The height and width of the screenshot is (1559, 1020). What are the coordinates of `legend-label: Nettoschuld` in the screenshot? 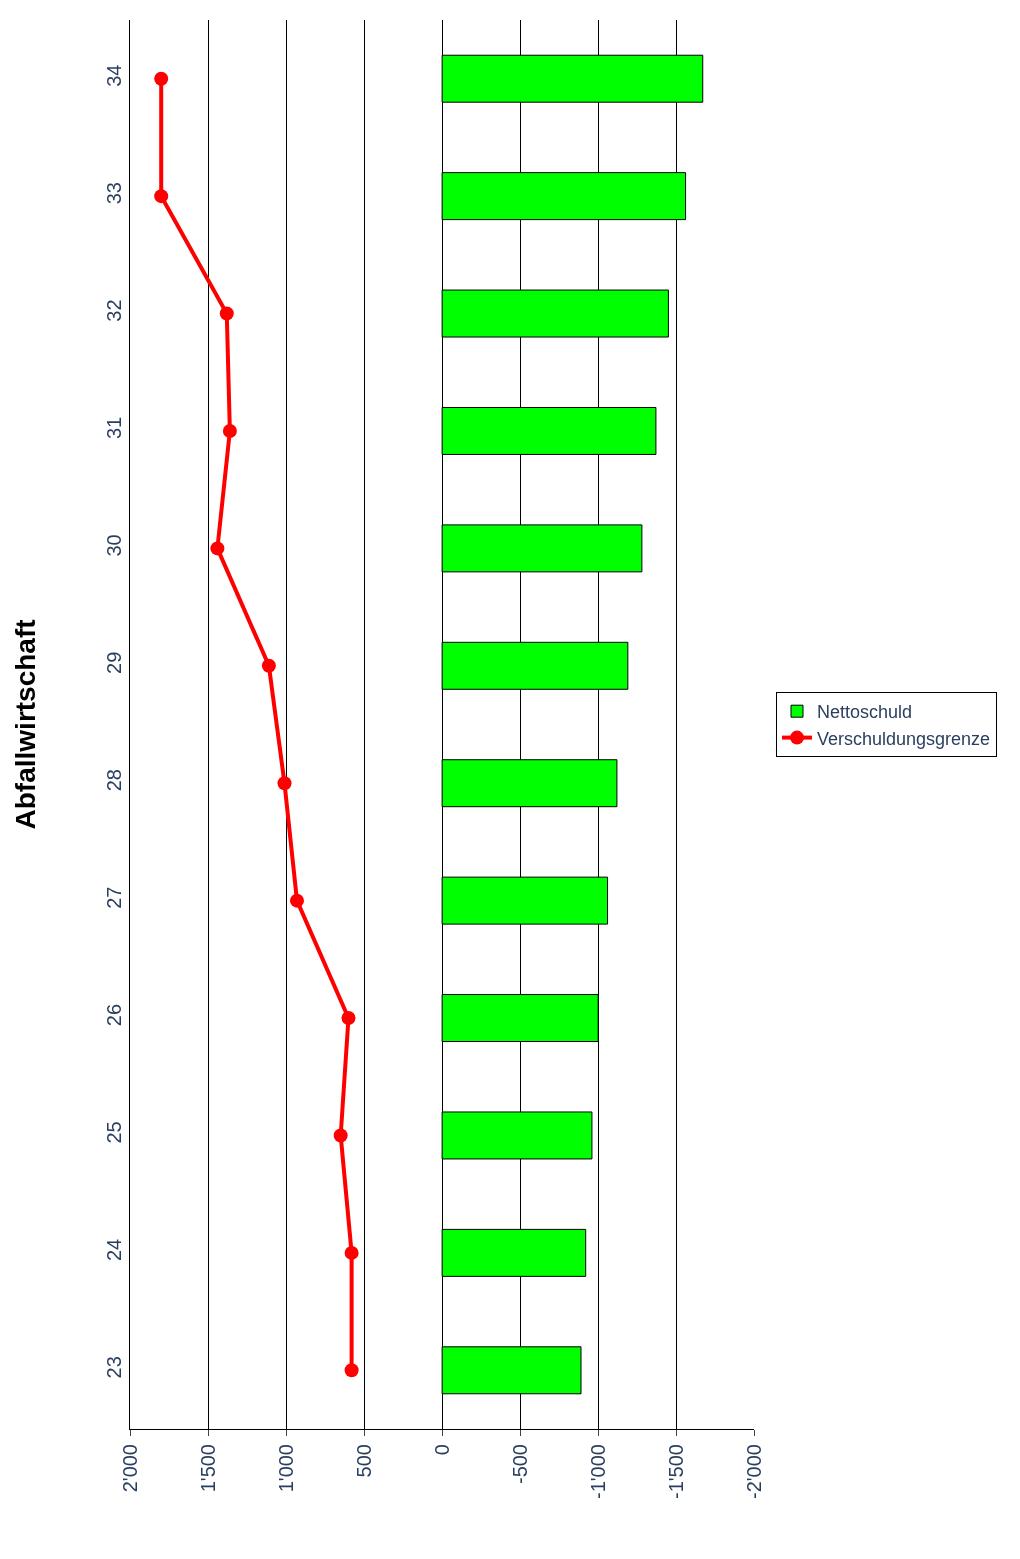 It's located at (865, 712).